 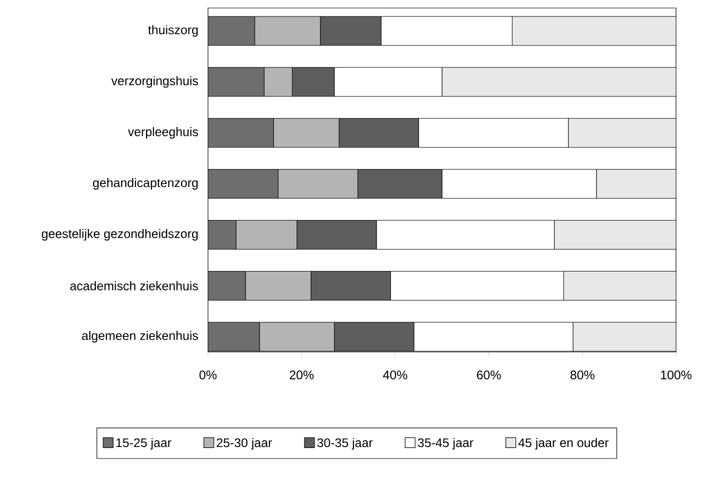 I want to click on x-tick-label: 40%, so click(x=395, y=375).